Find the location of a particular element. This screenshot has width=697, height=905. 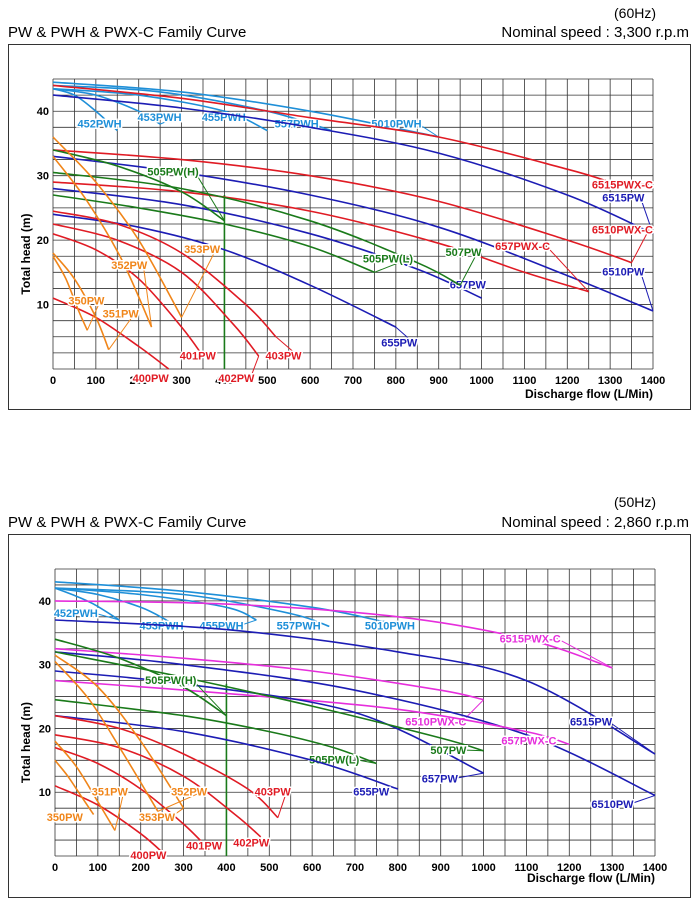

y-tick-label: 30 is located at coordinates (43, 177).